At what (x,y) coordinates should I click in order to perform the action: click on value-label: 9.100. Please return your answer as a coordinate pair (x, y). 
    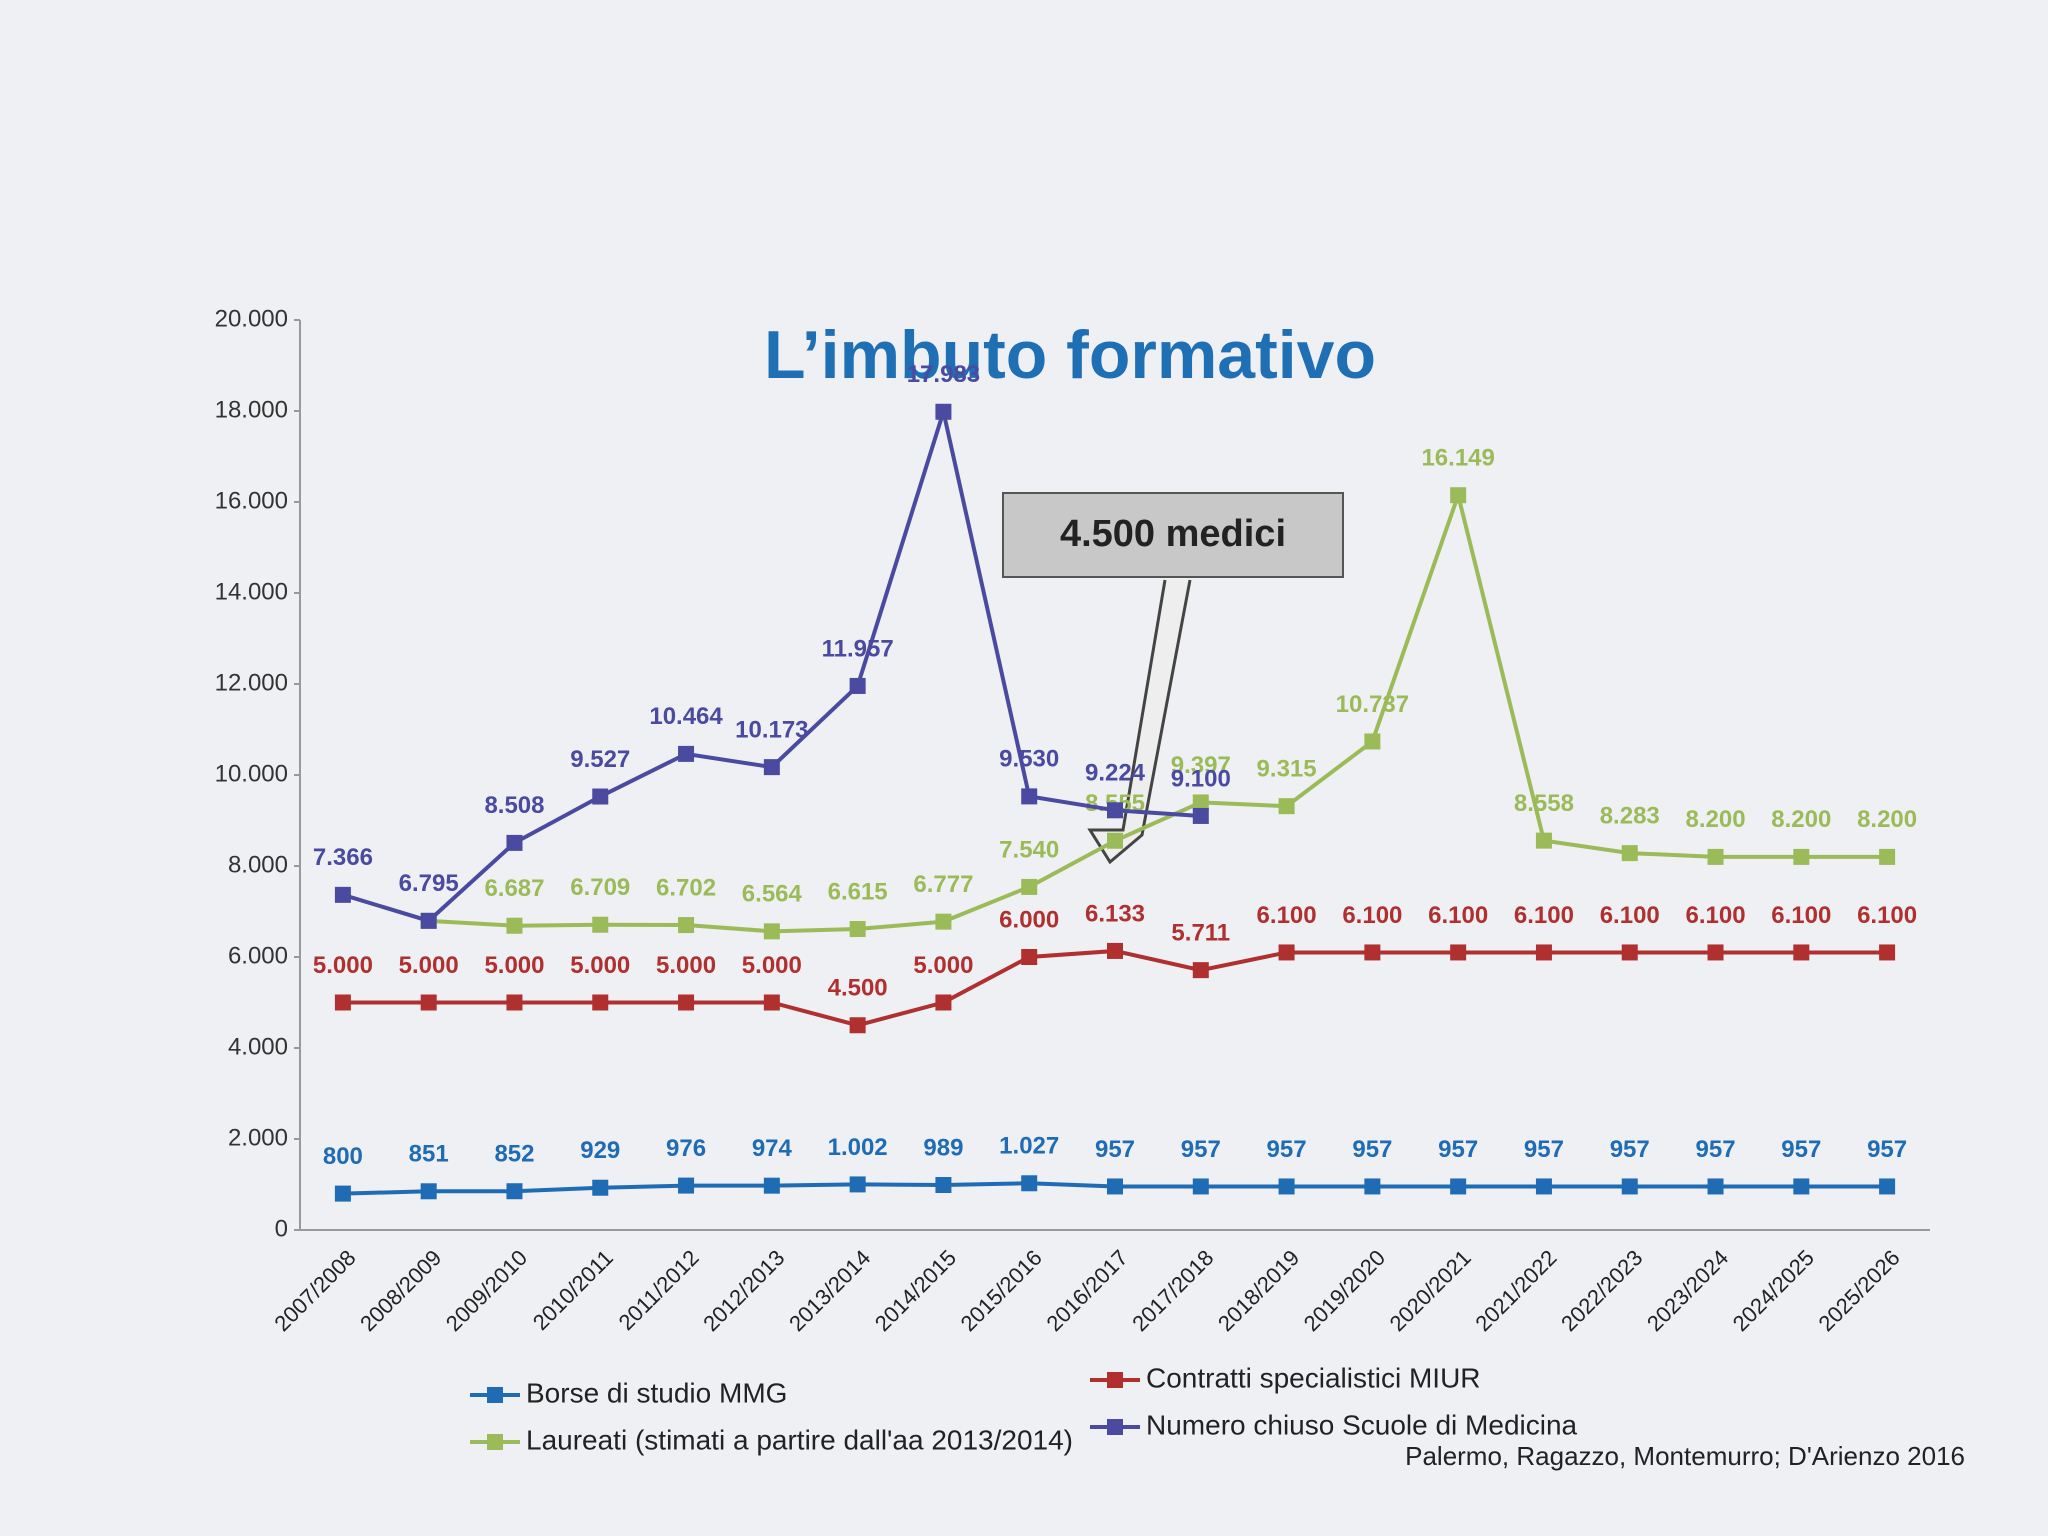
    Looking at the image, I should click on (1201, 778).